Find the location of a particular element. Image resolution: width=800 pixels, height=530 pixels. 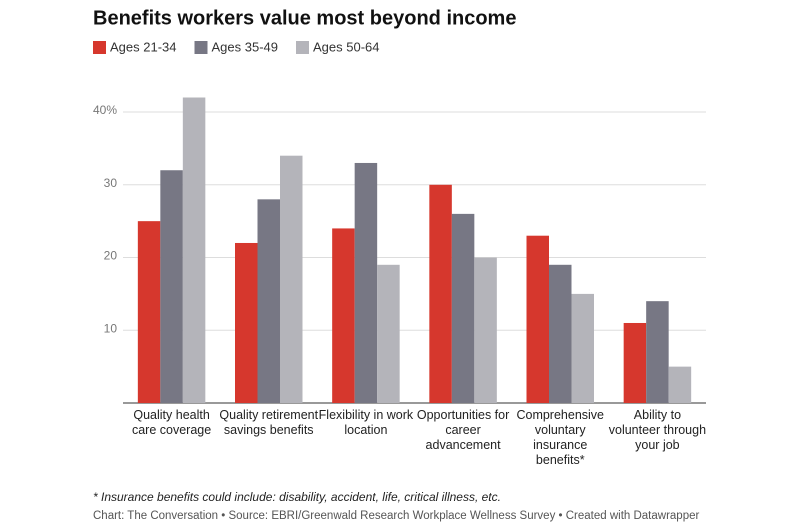

x-tick-label: Opportunities for career advancement is located at coordinates (463, 430).